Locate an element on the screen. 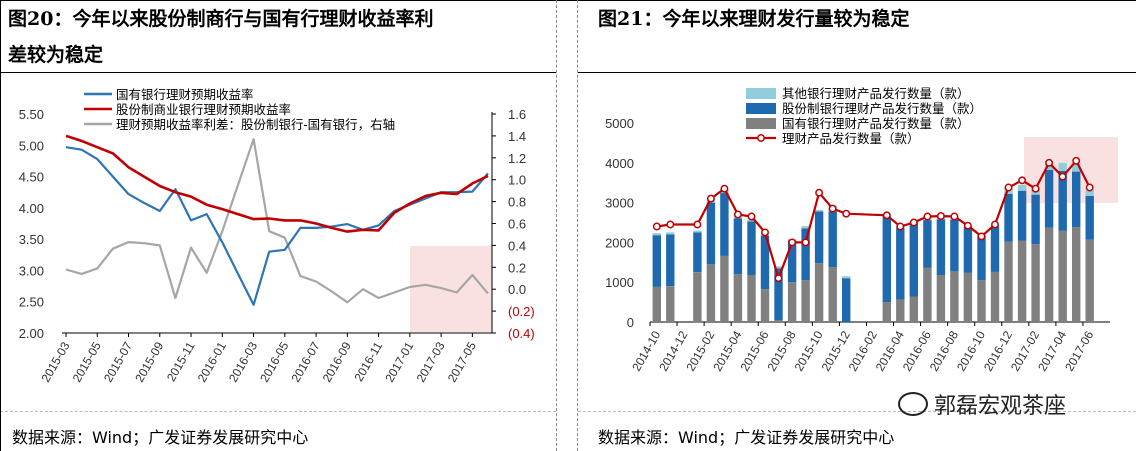  y-tick-label: 1000 is located at coordinates (619, 282).